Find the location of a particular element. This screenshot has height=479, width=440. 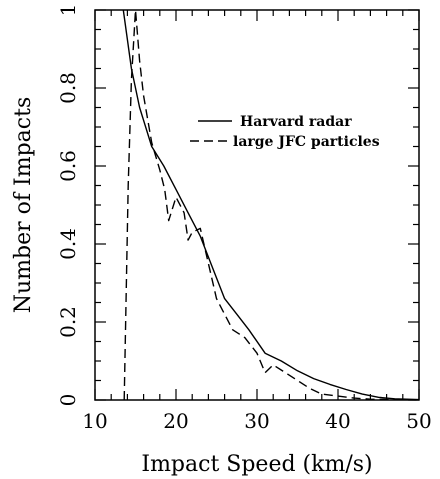

x-axis-label: Impact Speed (km/s) is located at coordinates (256, 464).